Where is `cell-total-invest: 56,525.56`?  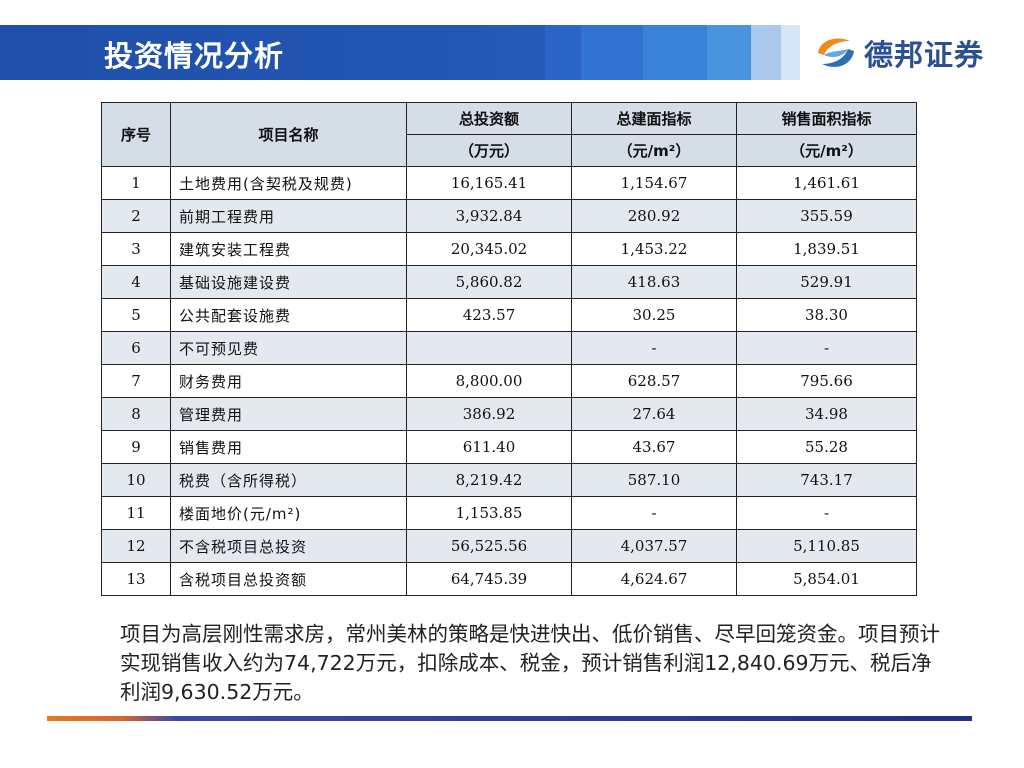
cell-total-invest: 56,525.56 is located at coordinates (489, 546).